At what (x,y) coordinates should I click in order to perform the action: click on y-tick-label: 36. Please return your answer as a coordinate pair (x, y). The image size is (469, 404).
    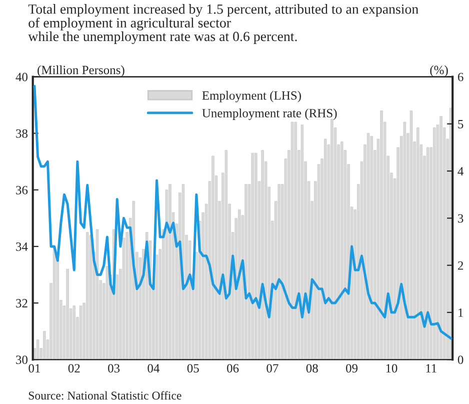
    Looking at the image, I should click on (22, 190).